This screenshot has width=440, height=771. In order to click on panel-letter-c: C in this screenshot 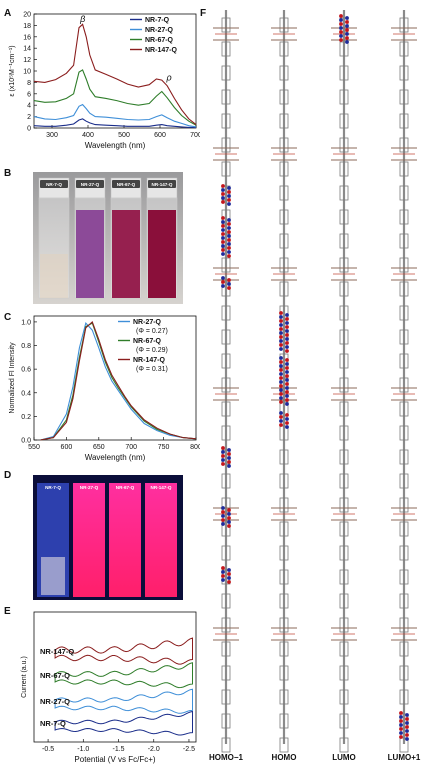, I will do `click(8, 317)`.